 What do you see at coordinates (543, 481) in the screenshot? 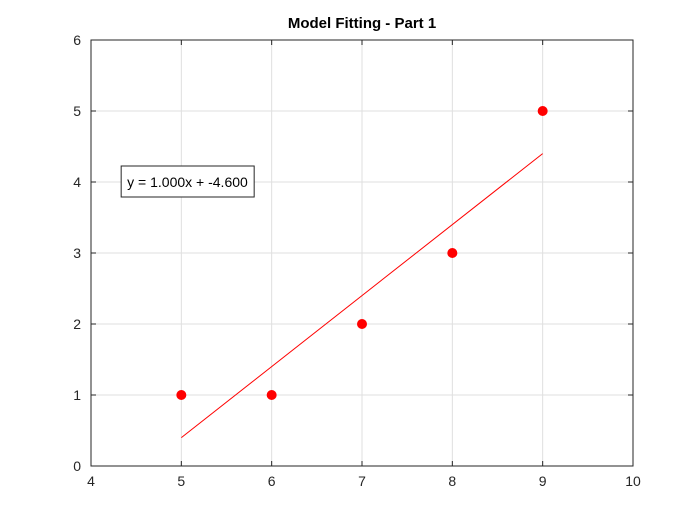
I see `x-tick-label: 9` at bounding box center [543, 481].